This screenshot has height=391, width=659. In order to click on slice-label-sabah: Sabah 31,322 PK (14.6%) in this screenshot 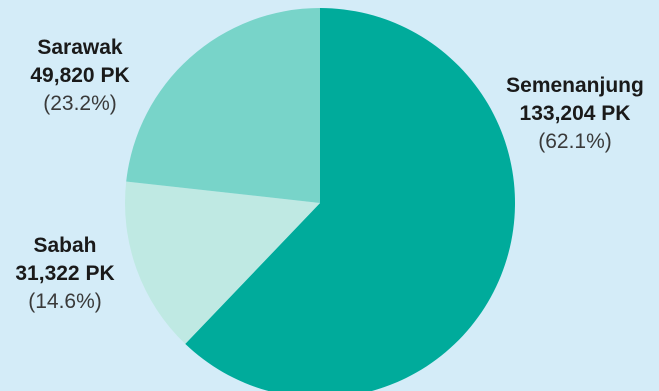, I will do `click(70, 274)`.